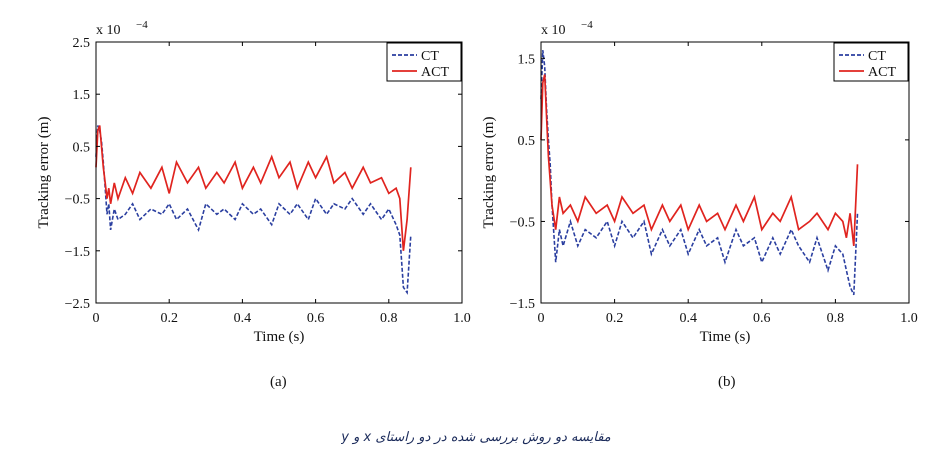 This screenshot has height=467, width=952. I want to click on panel-a-ytick-label: −0.5, so click(77, 200).